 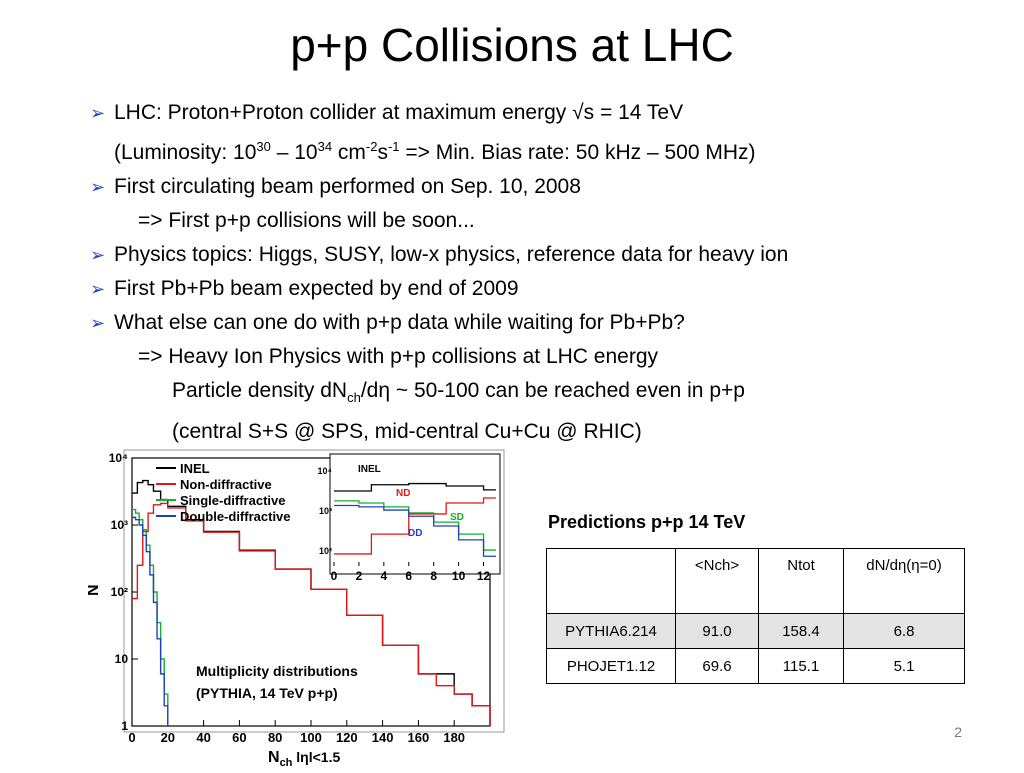 I want to click on table-header-cell: <Nch>, so click(x=717, y=581).